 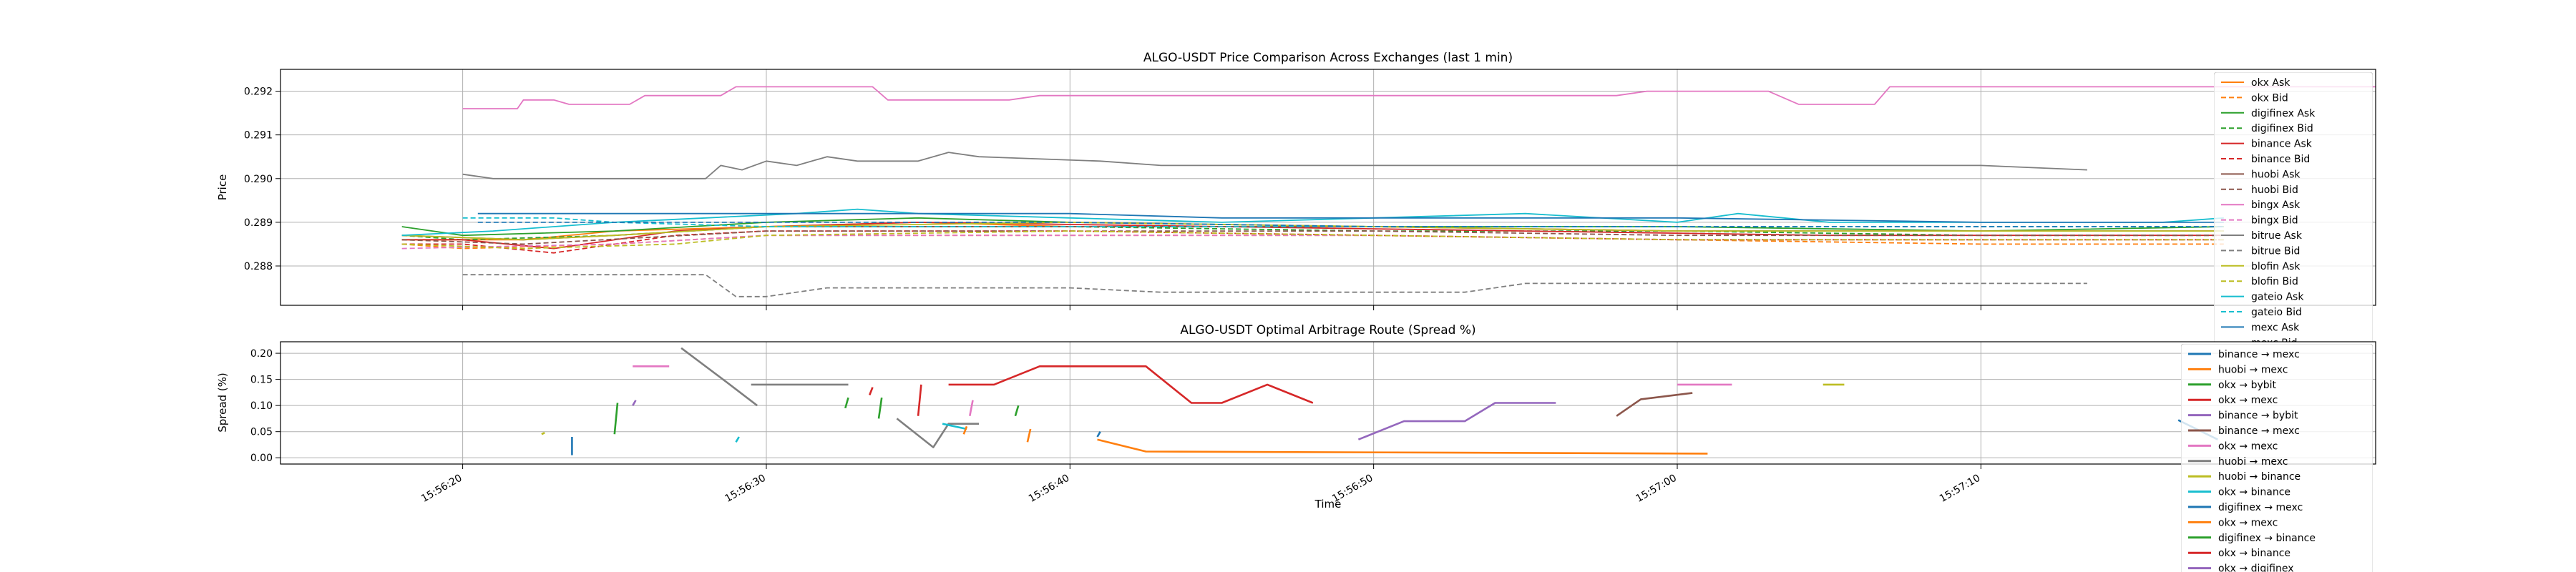 I want to click on legend-entry: bingx Ask, so click(x=2276, y=205).